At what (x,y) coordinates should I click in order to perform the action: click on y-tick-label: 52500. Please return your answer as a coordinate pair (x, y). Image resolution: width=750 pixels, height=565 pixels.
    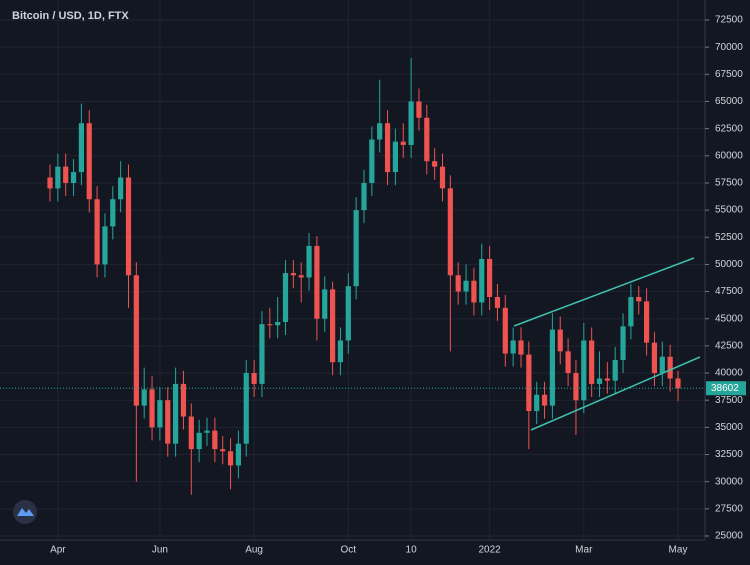
    Looking at the image, I should click on (729, 237).